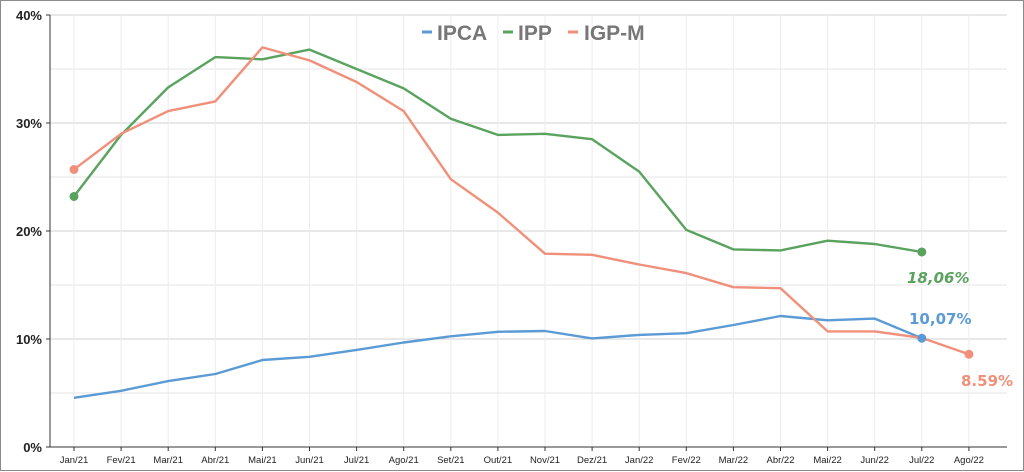  I want to click on y-tick-label: 40%, so click(29, 15).